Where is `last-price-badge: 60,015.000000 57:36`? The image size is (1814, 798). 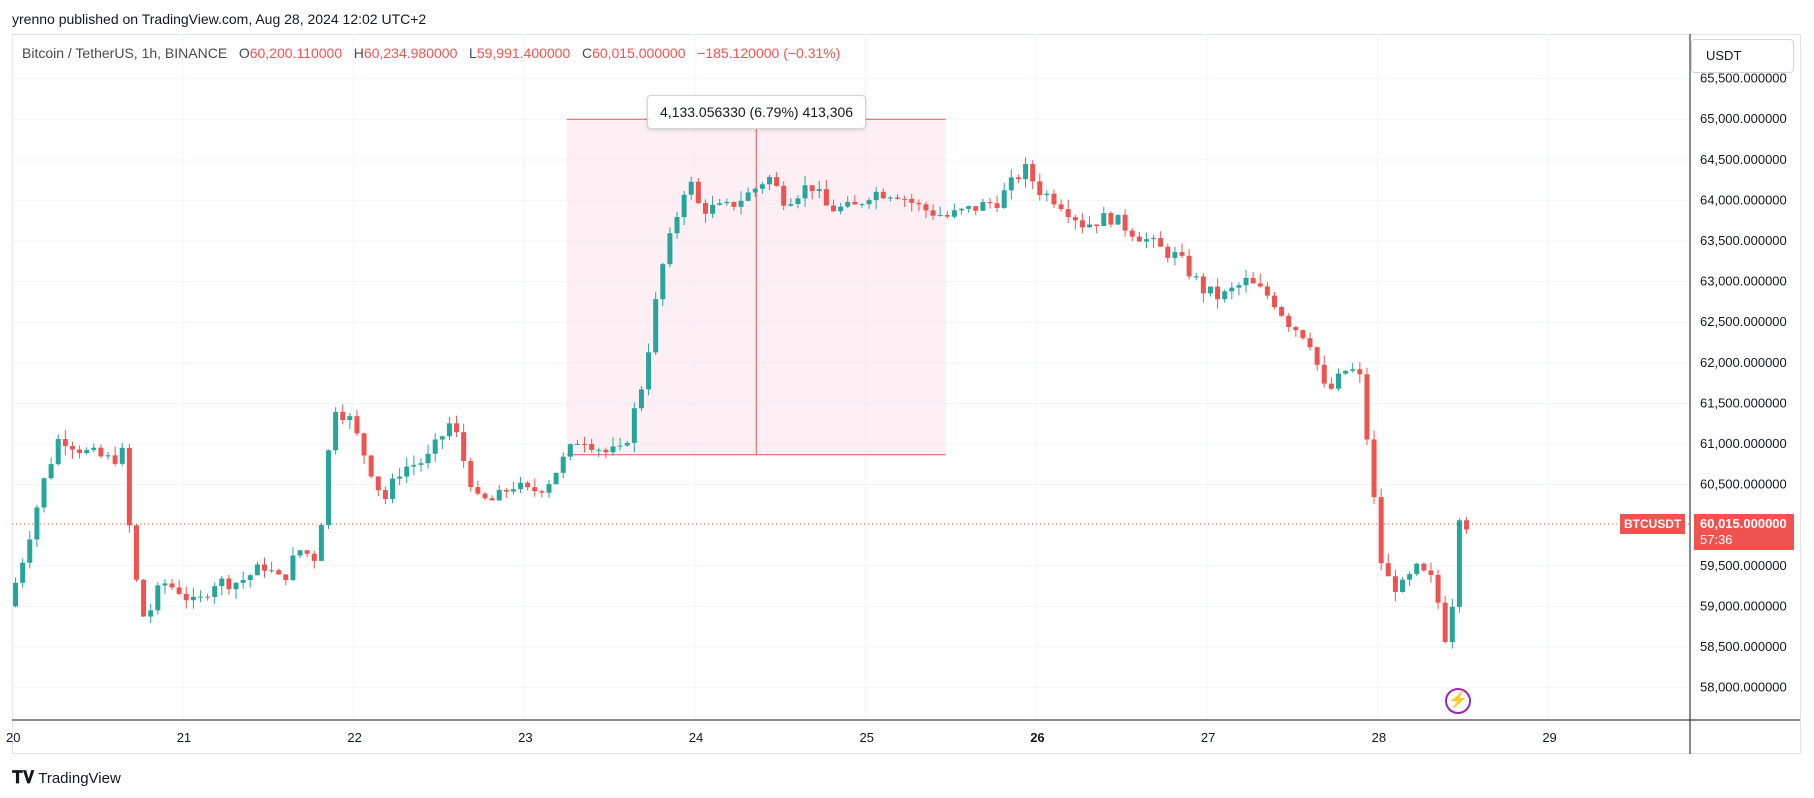
last-price-badge: 60,015.000000 57:36 is located at coordinates (1744, 532).